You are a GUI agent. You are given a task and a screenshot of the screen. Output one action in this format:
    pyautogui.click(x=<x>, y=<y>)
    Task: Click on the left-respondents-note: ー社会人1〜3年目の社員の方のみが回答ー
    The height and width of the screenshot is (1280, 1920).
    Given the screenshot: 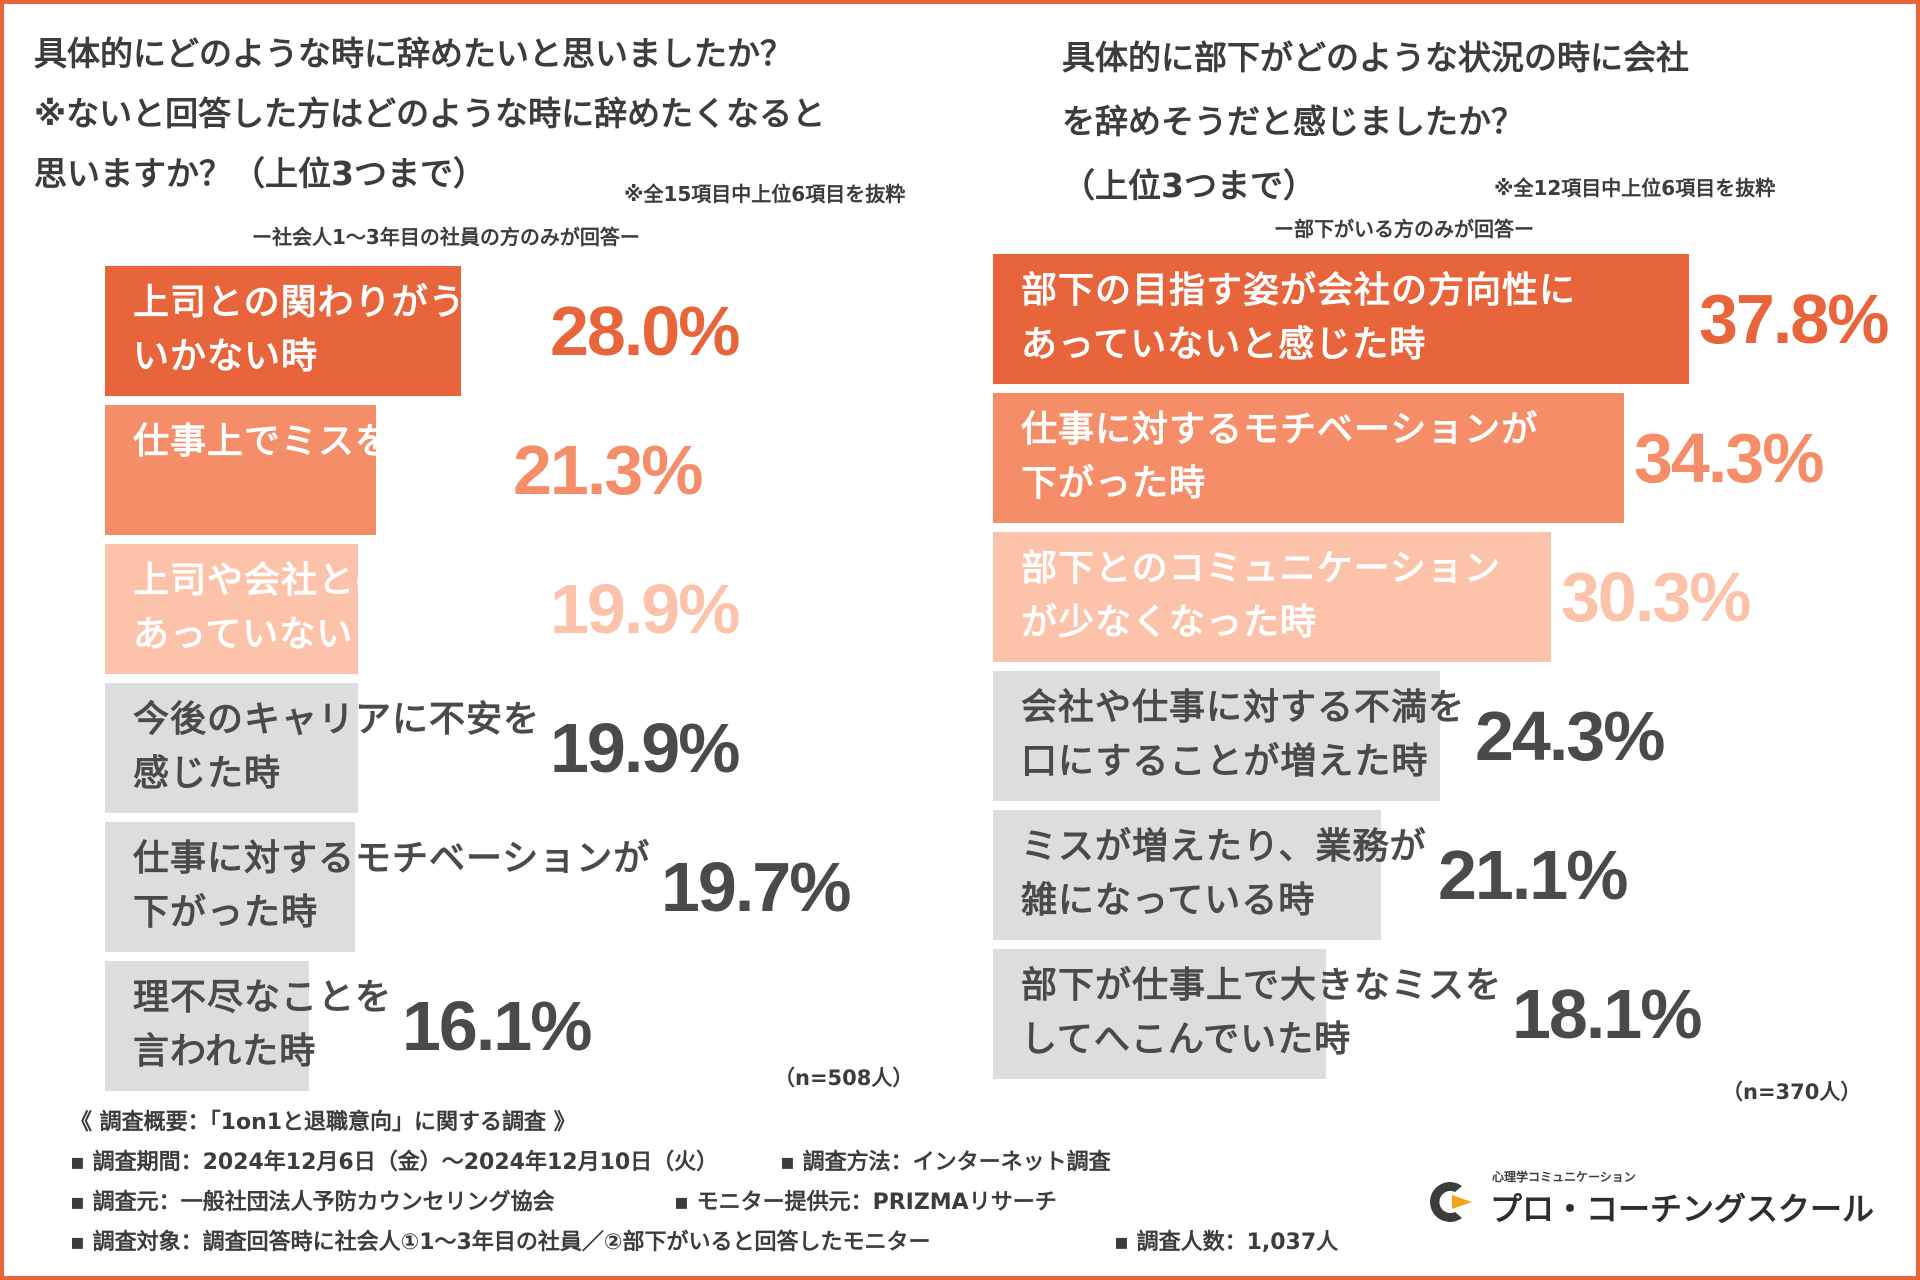 What is the action you would take?
    pyautogui.click(x=446, y=237)
    